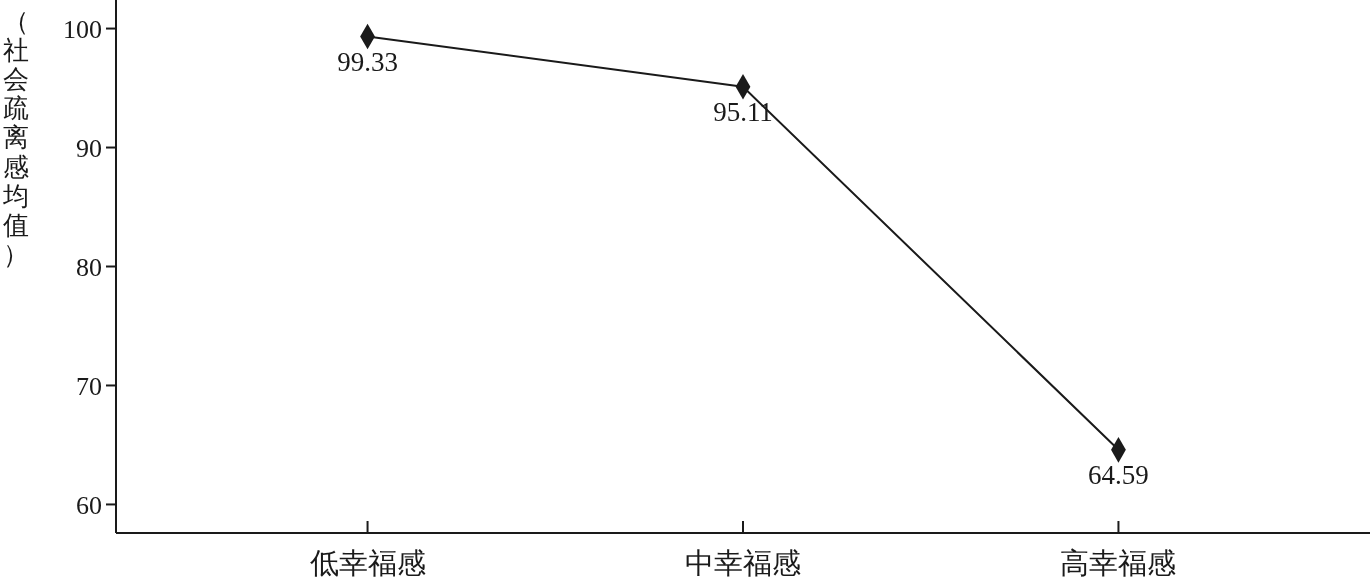  What do you see at coordinates (743, 563) in the screenshot?
I see `x-tick-label: 中幸福感` at bounding box center [743, 563].